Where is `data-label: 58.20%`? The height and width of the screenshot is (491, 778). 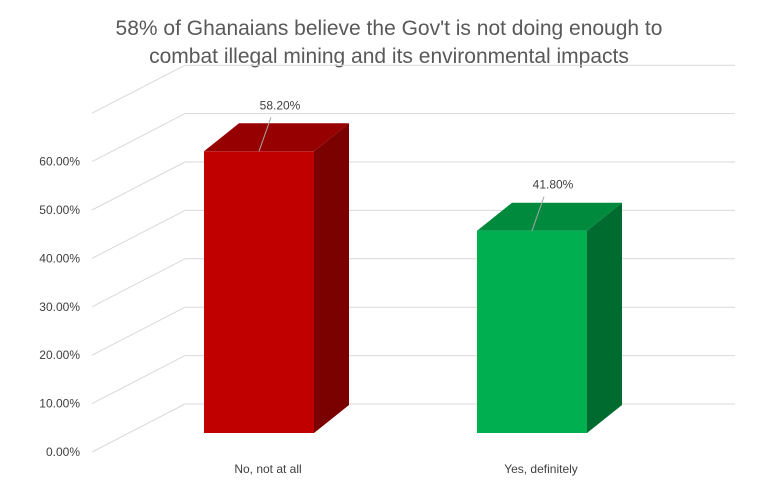
data-label: 58.20% is located at coordinates (280, 105).